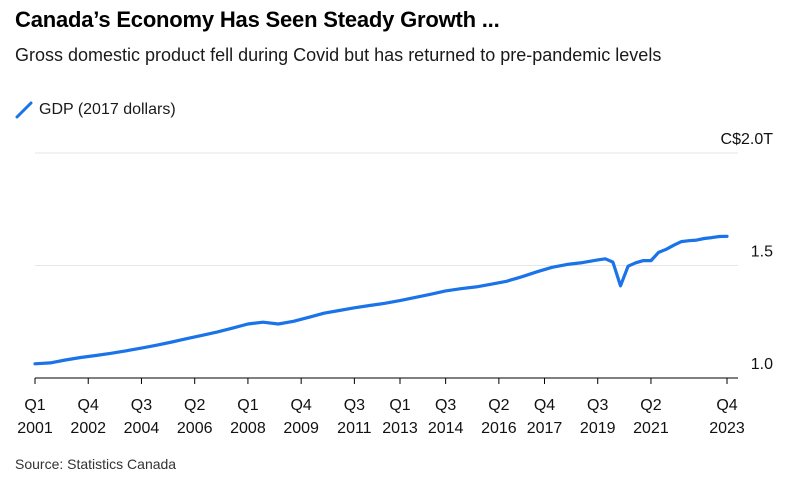 This screenshot has height=484, width=797. Describe the element at coordinates (195, 428) in the screenshot. I see `x-tick-year: 2006` at that location.